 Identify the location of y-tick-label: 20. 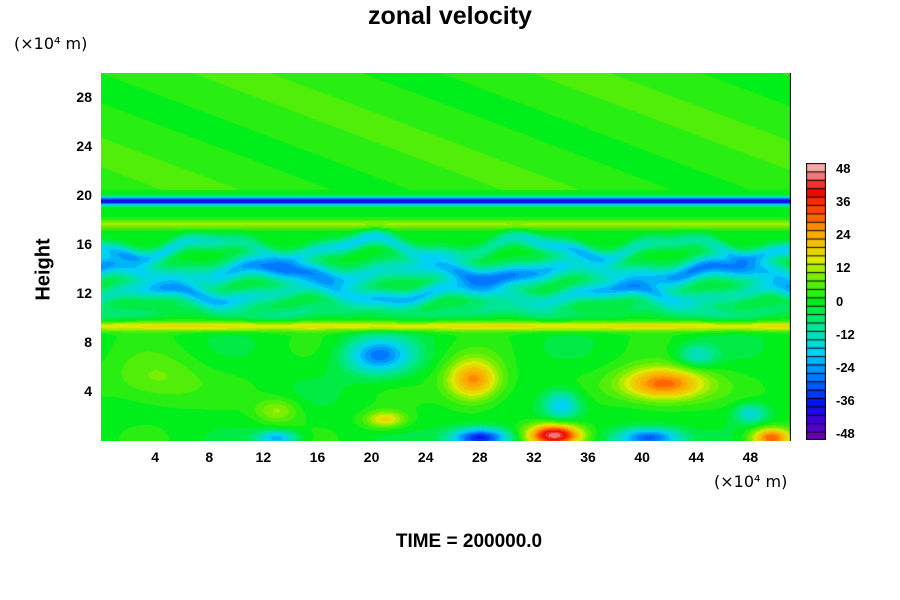
(84, 194).